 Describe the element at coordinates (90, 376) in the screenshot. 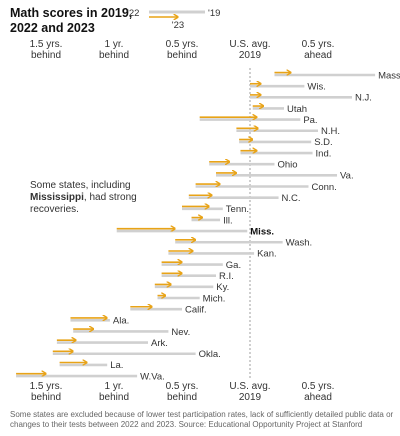

I see `state-row-w-va: W.Va.` at that location.